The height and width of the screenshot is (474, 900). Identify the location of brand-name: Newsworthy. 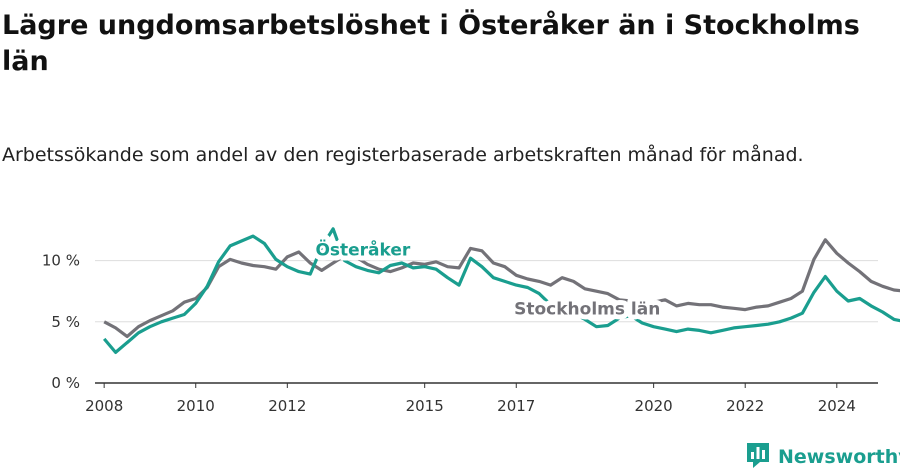
(839, 457).